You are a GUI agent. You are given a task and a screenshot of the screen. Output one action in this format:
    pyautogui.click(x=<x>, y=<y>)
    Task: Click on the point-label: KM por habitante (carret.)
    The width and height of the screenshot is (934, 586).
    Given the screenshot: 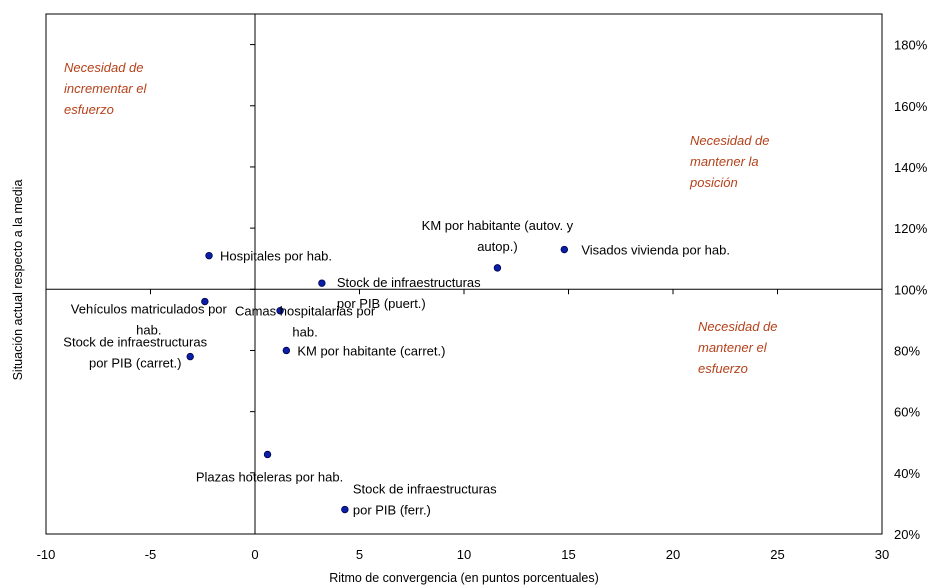 What is the action you would take?
    pyautogui.click(x=371, y=350)
    